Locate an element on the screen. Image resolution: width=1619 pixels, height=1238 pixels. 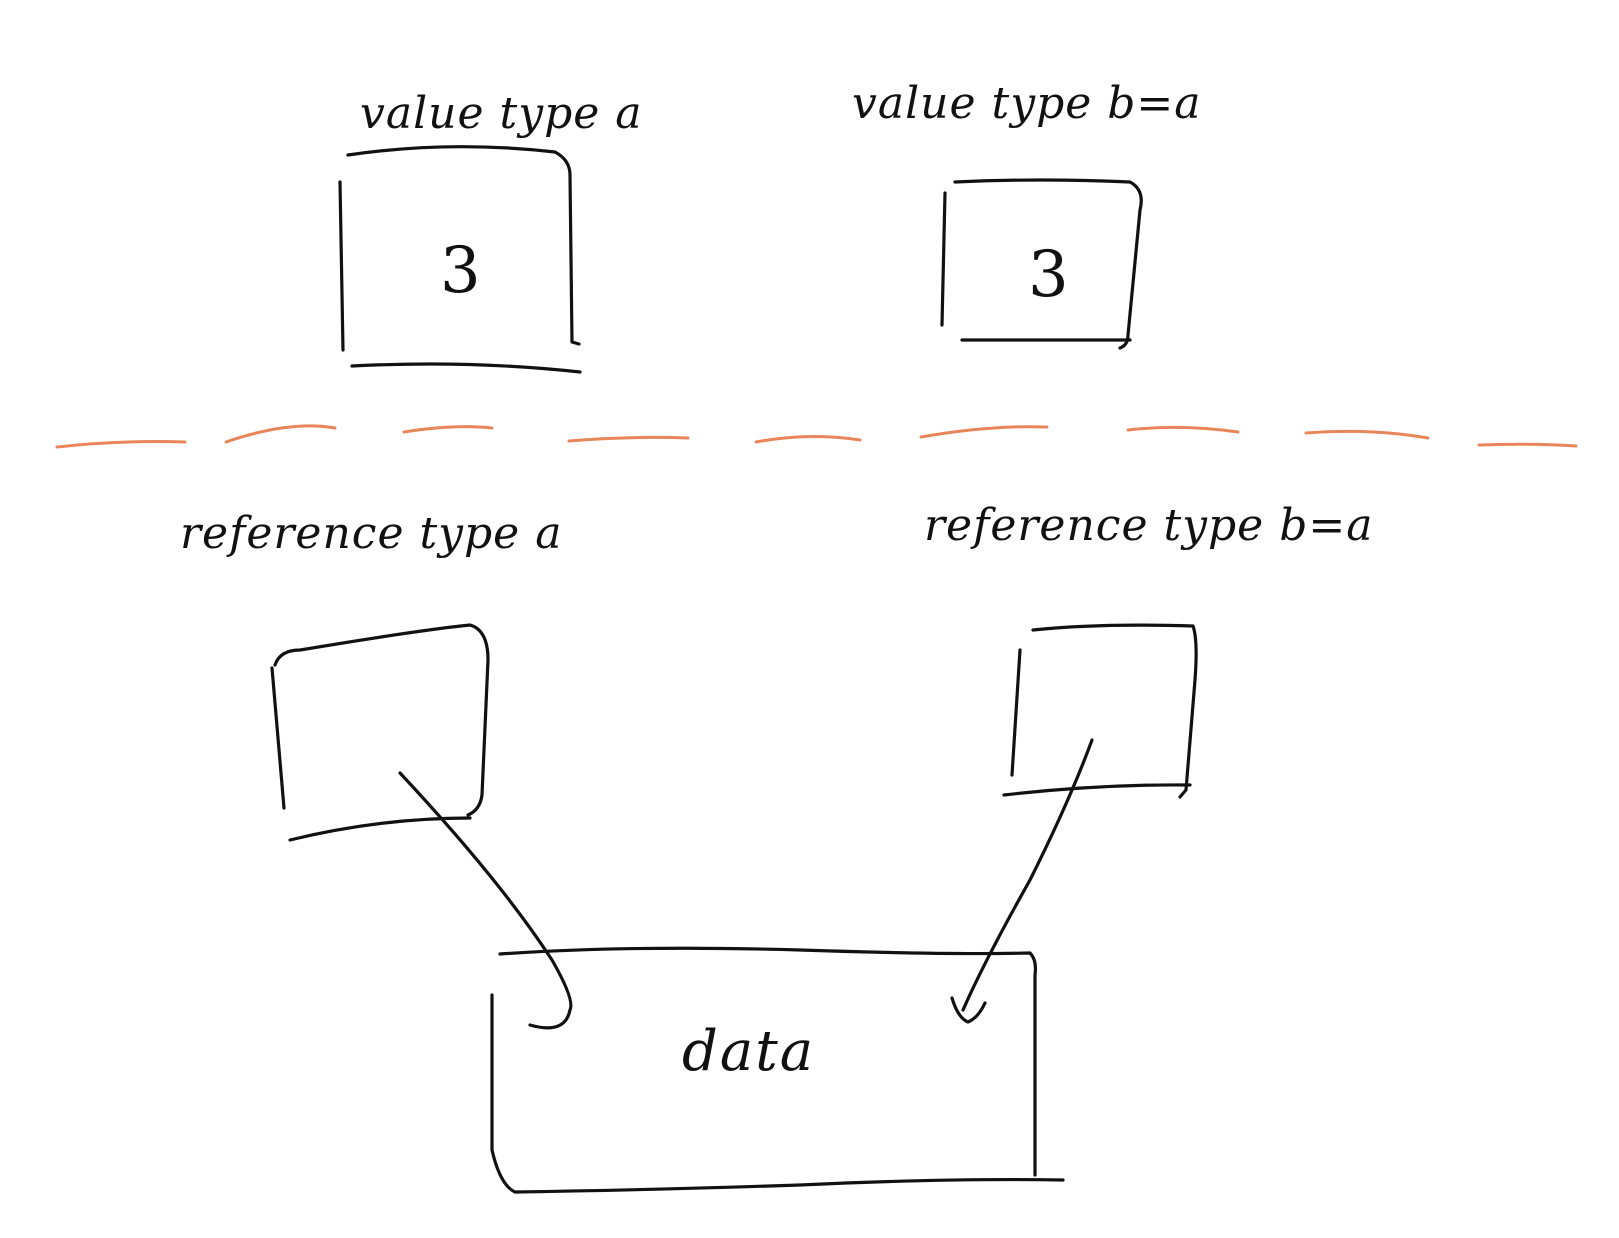
data-label: data is located at coordinates (748, 1051).